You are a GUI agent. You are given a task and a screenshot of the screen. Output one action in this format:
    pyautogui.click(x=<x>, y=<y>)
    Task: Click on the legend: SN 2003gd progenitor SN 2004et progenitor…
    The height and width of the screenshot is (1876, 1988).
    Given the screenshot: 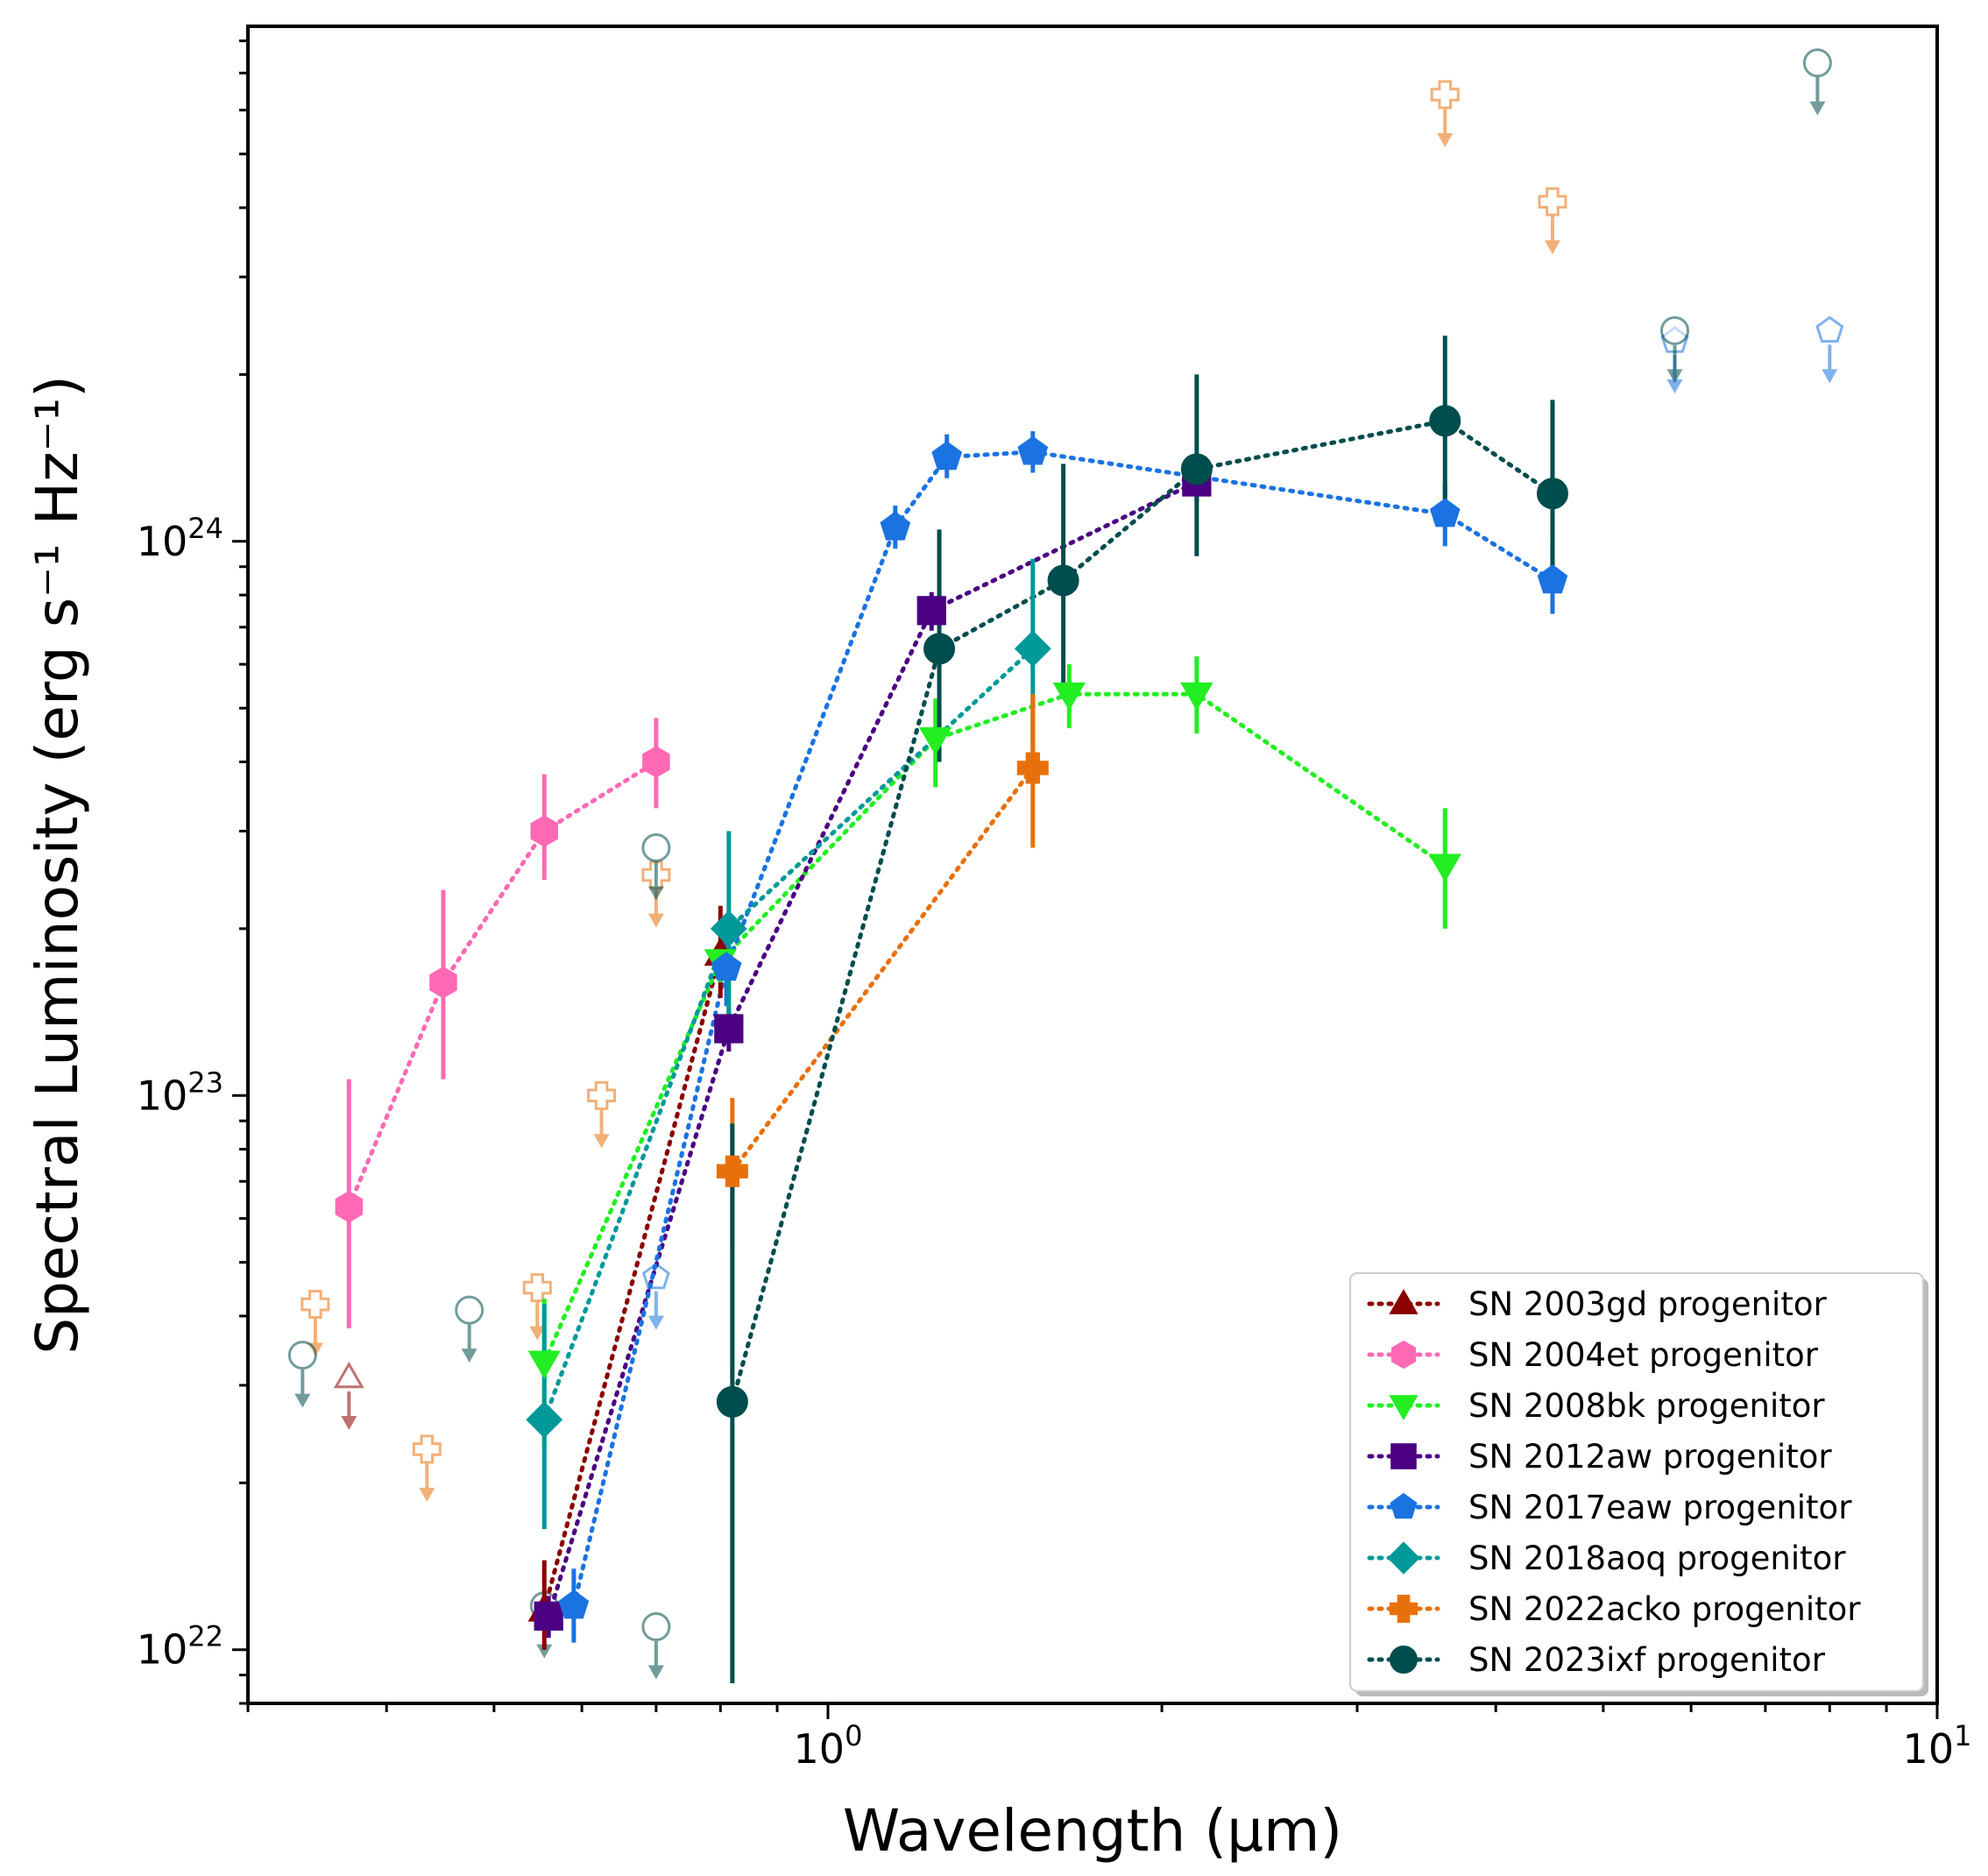 What is the action you would take?
    pyautogui.click(x=1638, y=1484)
    